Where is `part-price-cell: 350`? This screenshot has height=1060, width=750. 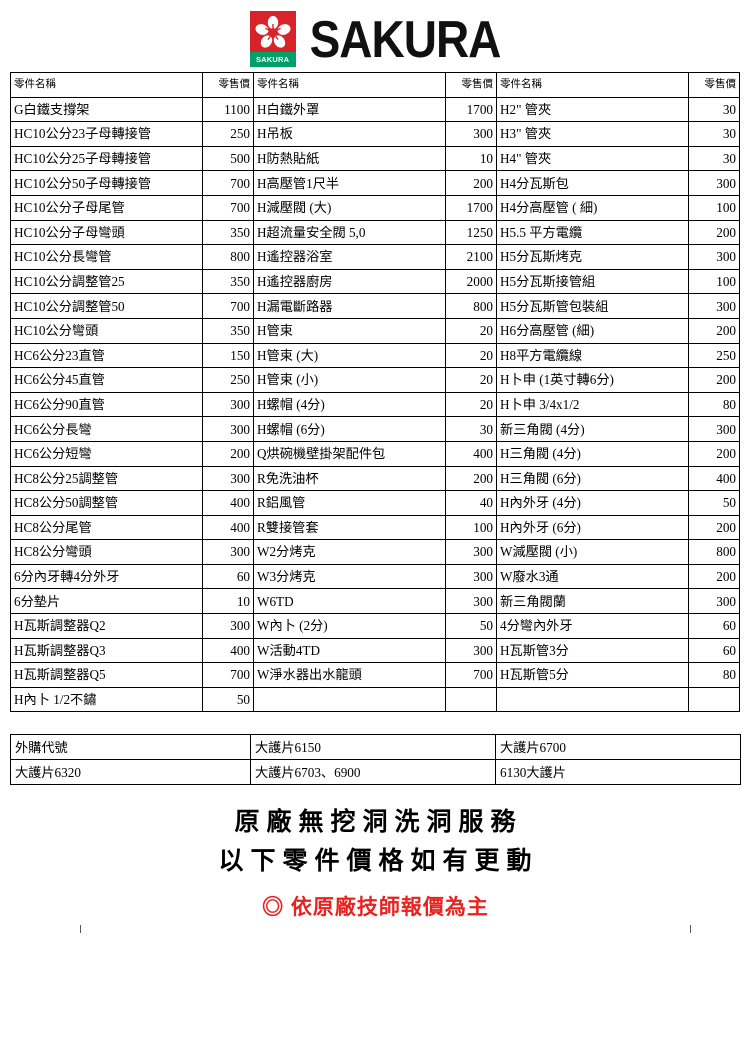
part-price-cell: 350 is located at coordinates (228, 281).